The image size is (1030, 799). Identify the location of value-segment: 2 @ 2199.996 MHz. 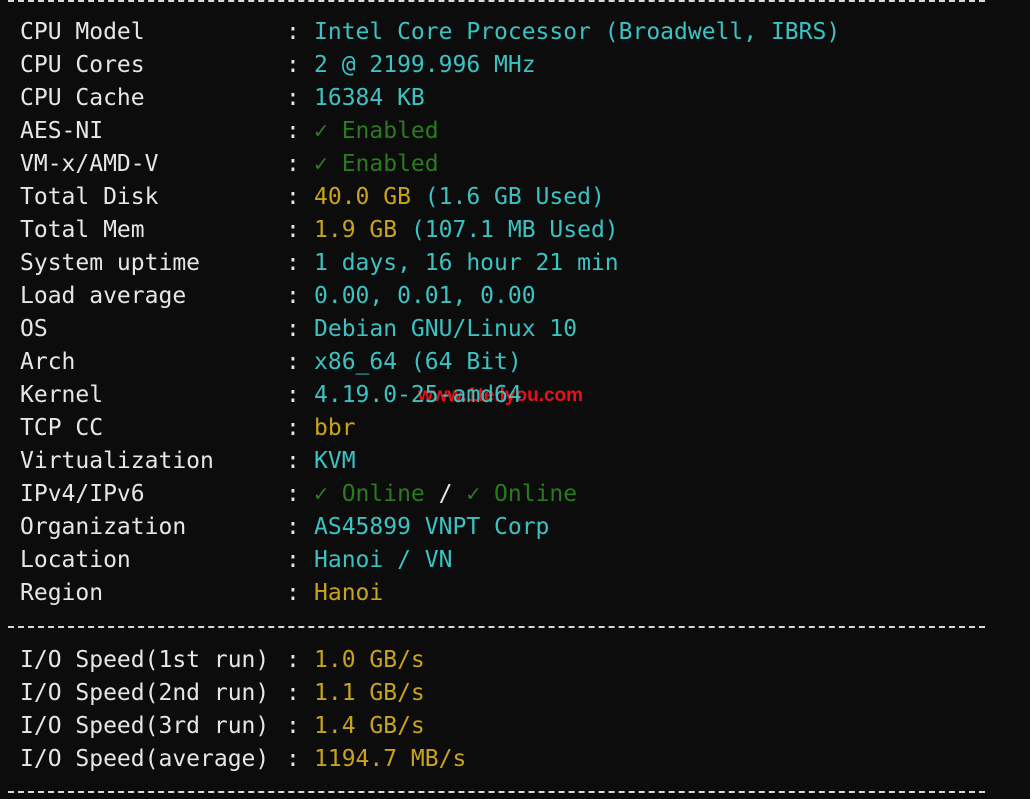
(425, 65).